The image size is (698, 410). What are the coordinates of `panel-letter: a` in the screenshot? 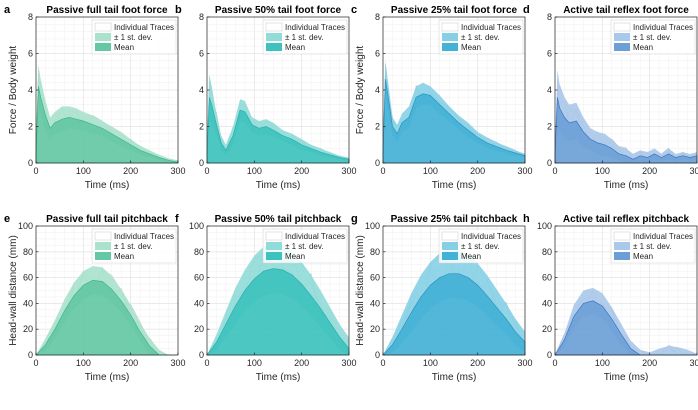 It's located at (7, 10).